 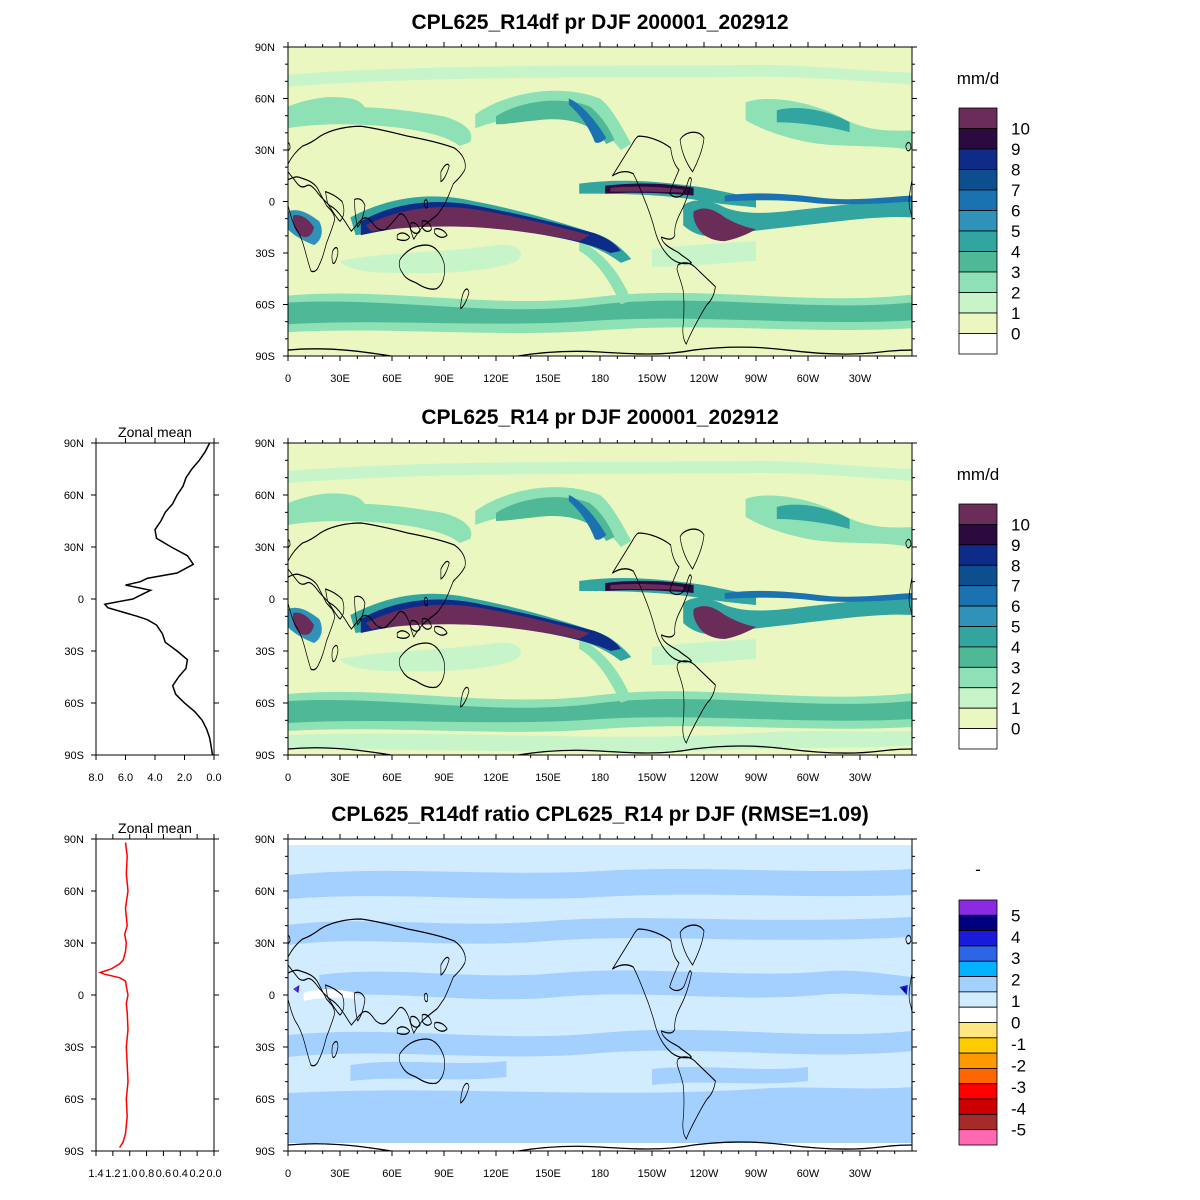 I want to click on colorbar-label: 2, so click(x=1015, y=293).